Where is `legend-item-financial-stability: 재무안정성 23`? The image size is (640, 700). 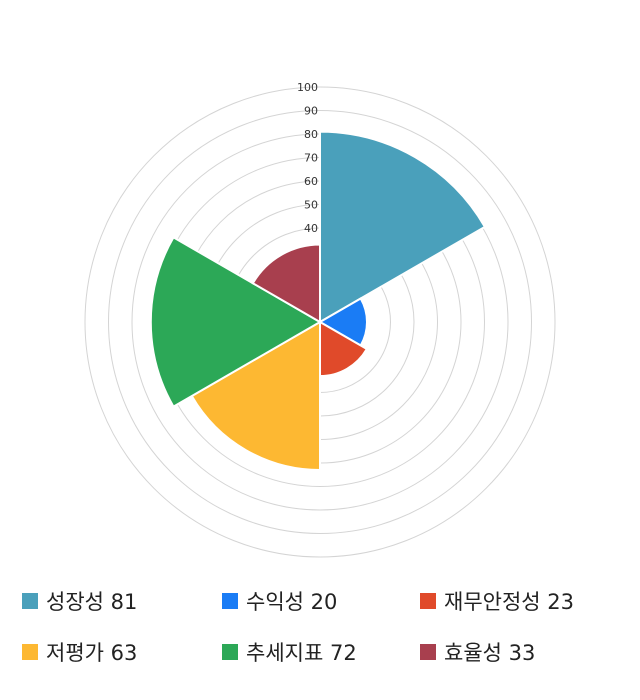 legend-item-financial-stability: 재무안정성 23 is located at coordinates (497, 601).